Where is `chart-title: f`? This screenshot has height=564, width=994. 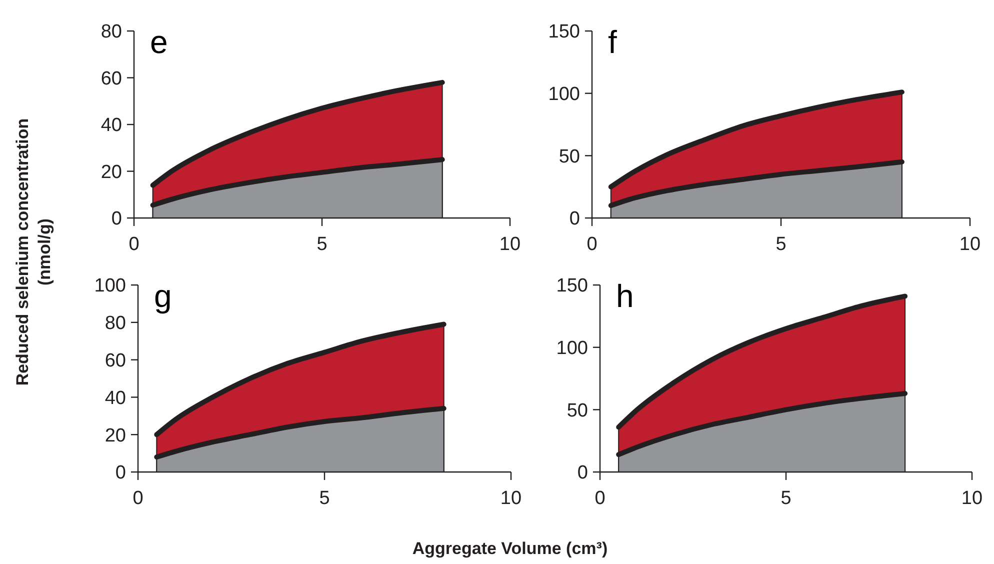 chart-title: f is located at coordinates (612, 42).